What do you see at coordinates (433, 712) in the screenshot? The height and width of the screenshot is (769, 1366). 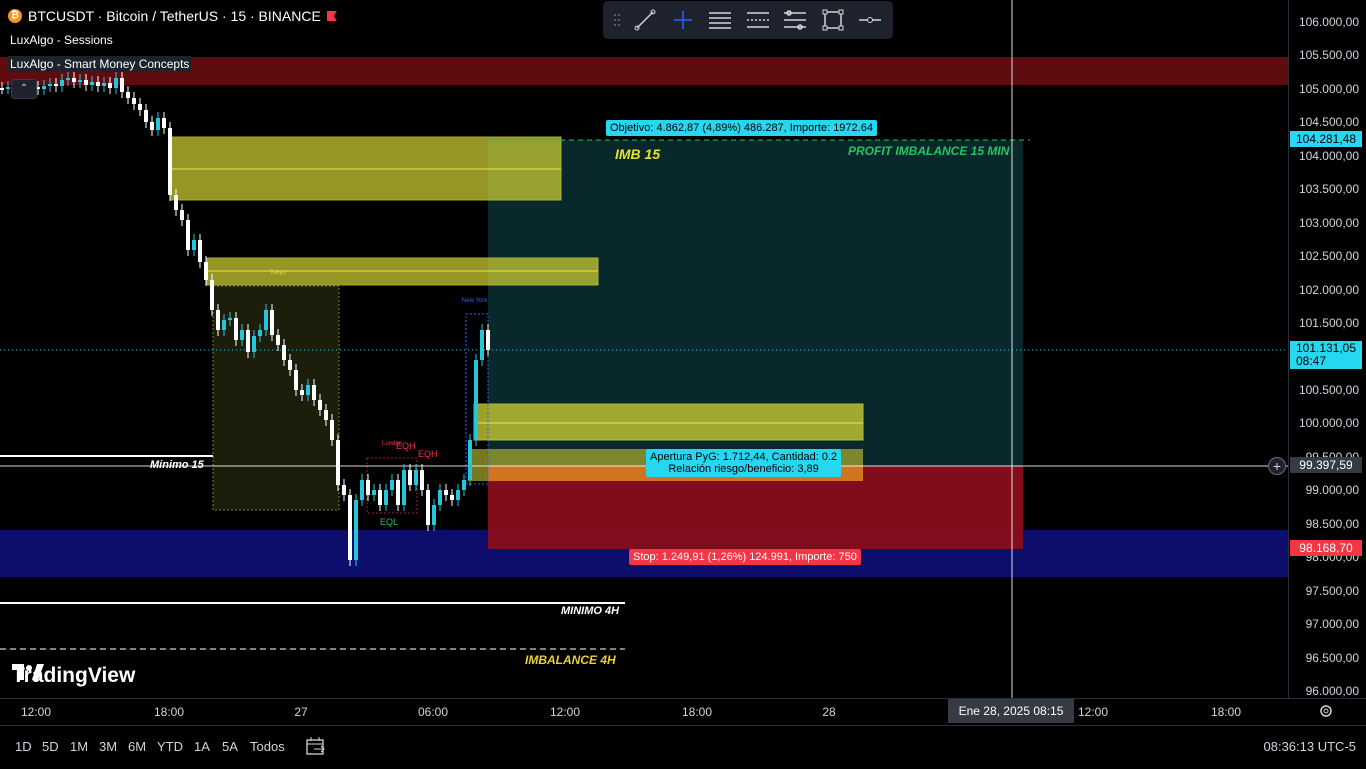 I see `time-axis-label: 06:00` at bounding box center [433, 712].